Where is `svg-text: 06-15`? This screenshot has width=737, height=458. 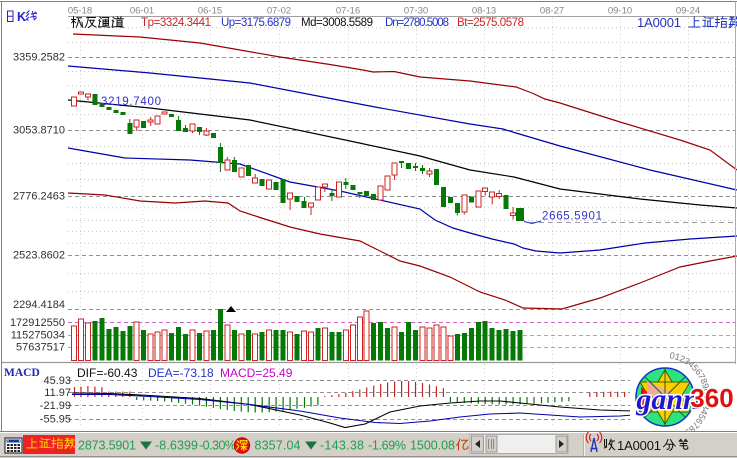 svg-text: 06-15 is located at coordinates (210, 11).